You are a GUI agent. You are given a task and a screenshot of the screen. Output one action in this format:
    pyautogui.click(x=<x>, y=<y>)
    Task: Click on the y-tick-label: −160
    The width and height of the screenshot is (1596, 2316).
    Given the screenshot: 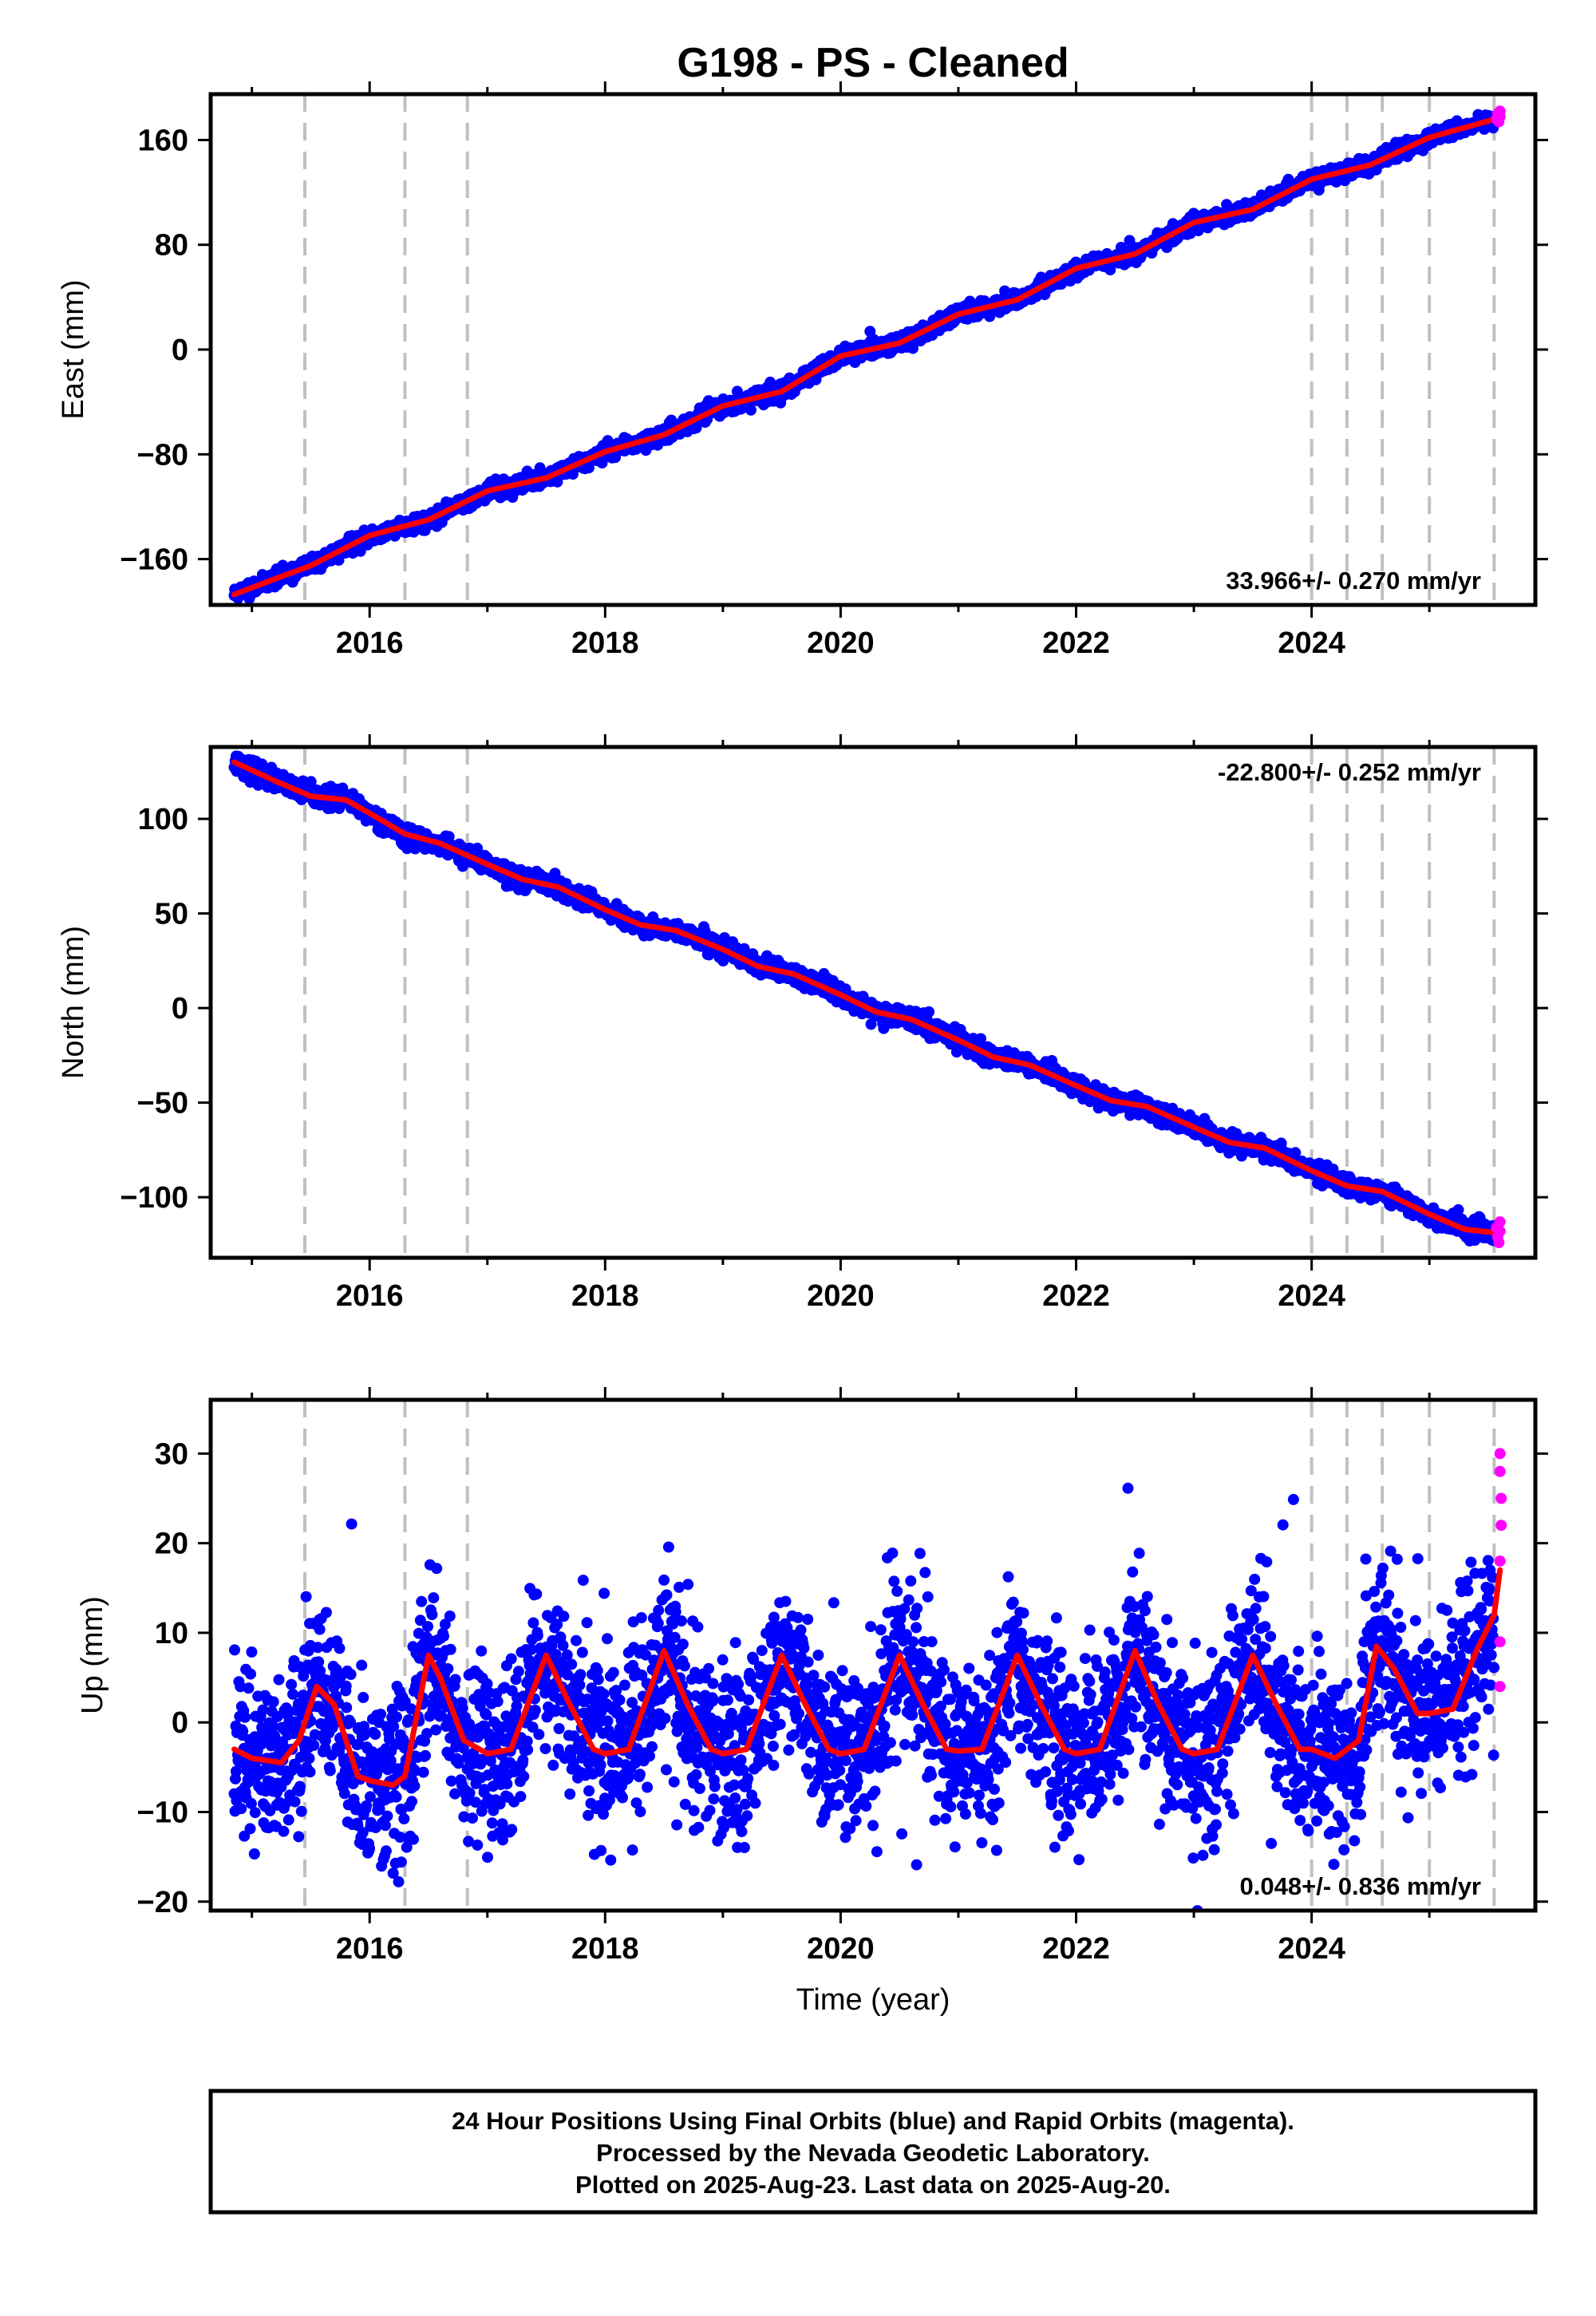 What is the action you would take?
    pyautogui.click(x=154, y=560)
    